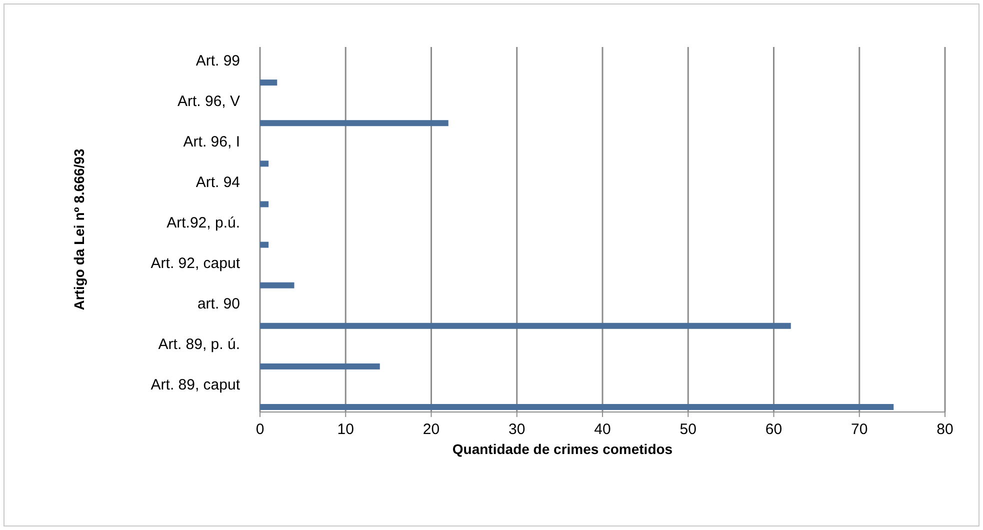 This screenshot has width=983, height=530. I want to click on x-tick-label: 80, so click(945, 429).